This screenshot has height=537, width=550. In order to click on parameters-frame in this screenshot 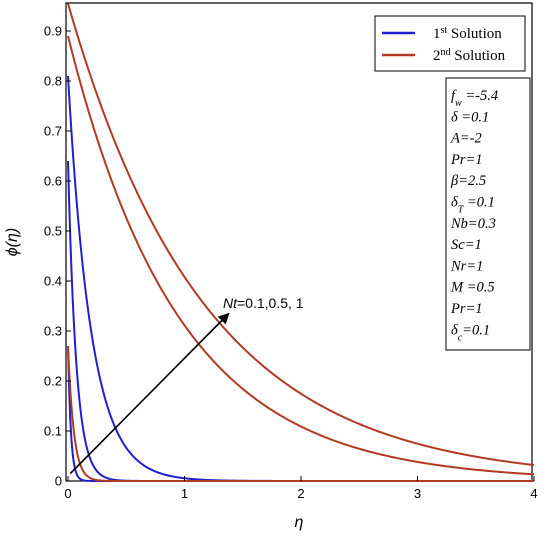, I will do `click(488, 214)`.